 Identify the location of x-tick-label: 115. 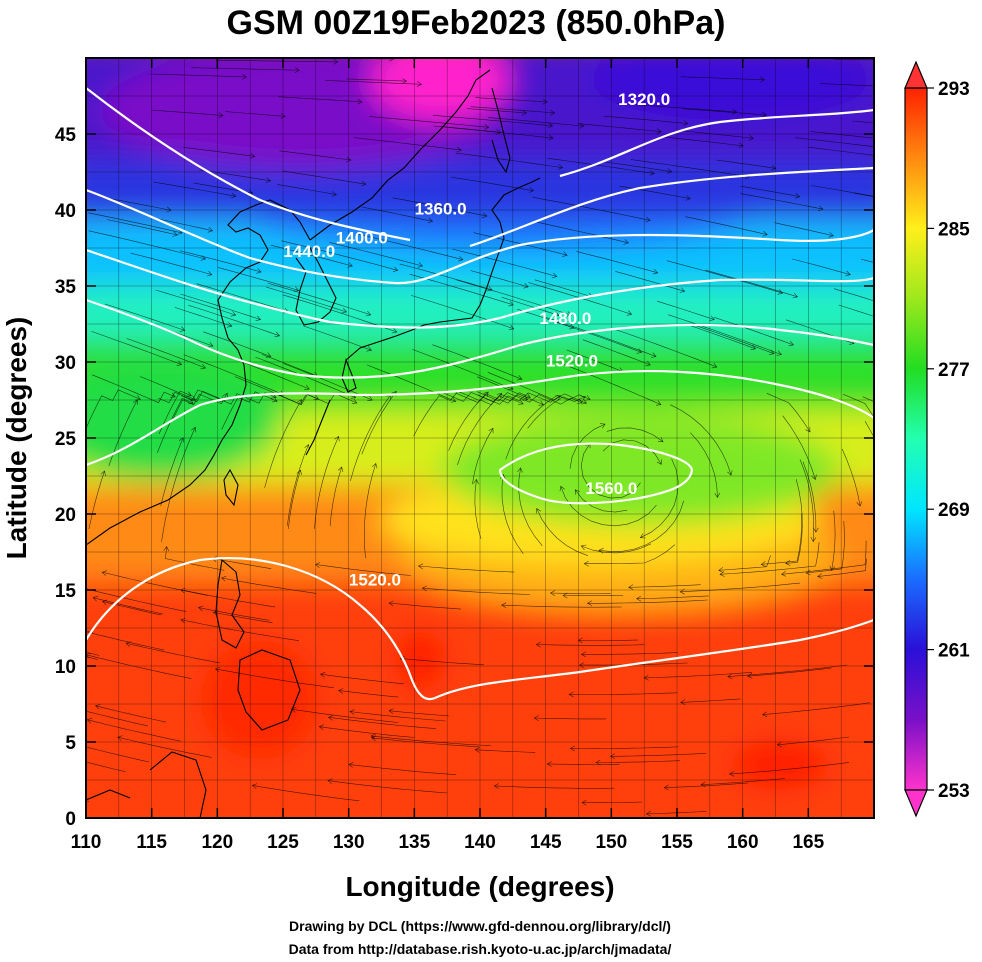
(151, 842).